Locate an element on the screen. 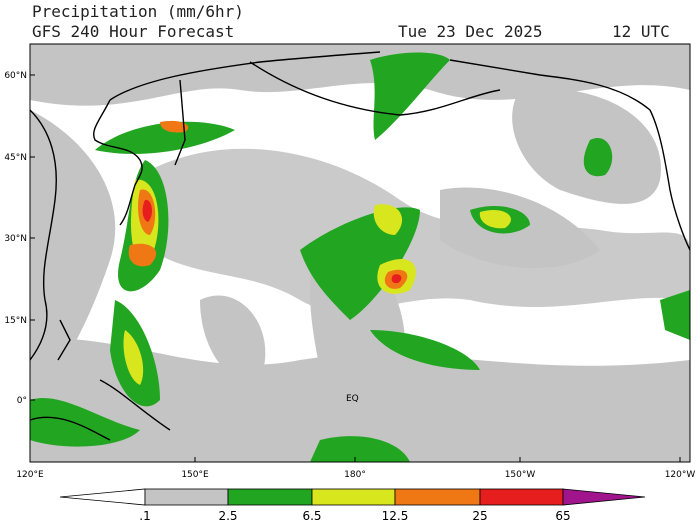 The image size is (700, 525). lon-label: 180° is located at coordinates (355, 475).